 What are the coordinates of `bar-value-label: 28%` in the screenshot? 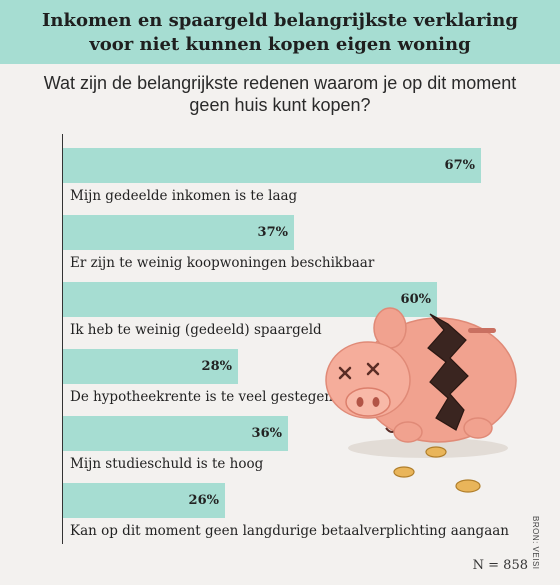 It's located at (216, 366).